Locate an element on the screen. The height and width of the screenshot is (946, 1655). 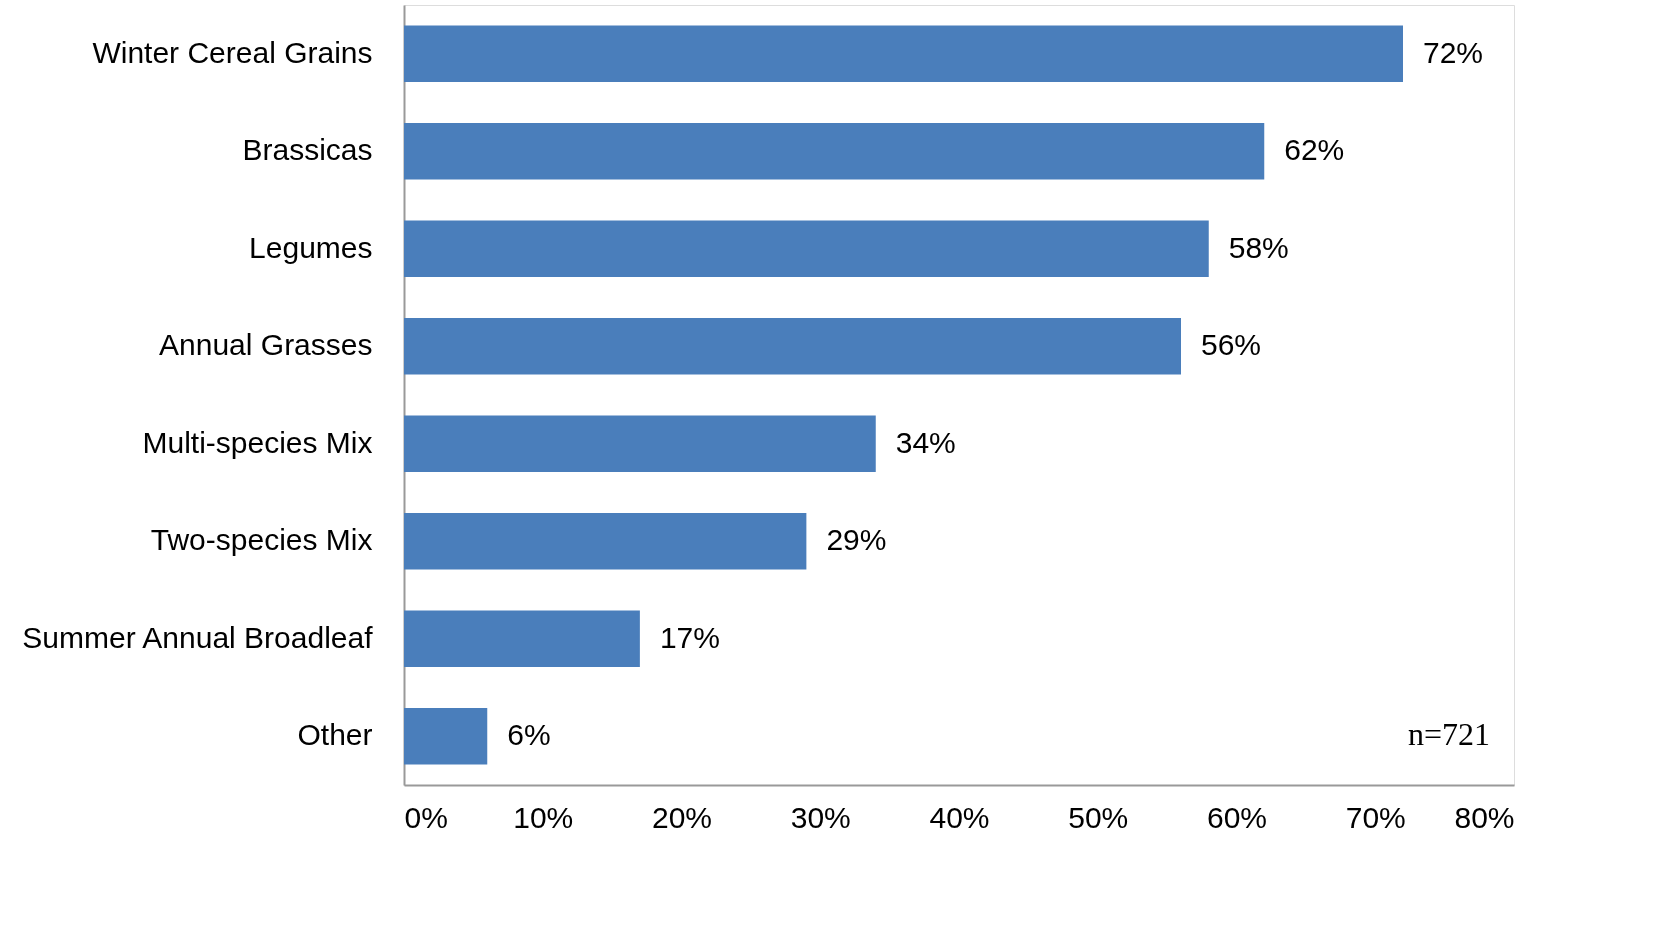
y-tick-label: Winter Cereal Grains is located at coordinates (232, 52).